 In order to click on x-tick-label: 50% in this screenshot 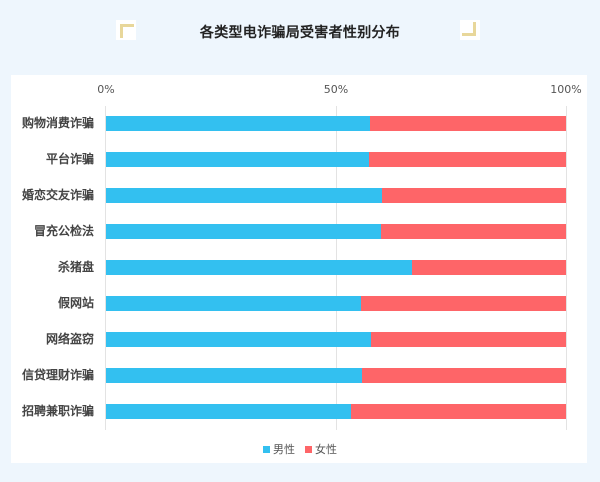, I will do `click(336, 89)`.